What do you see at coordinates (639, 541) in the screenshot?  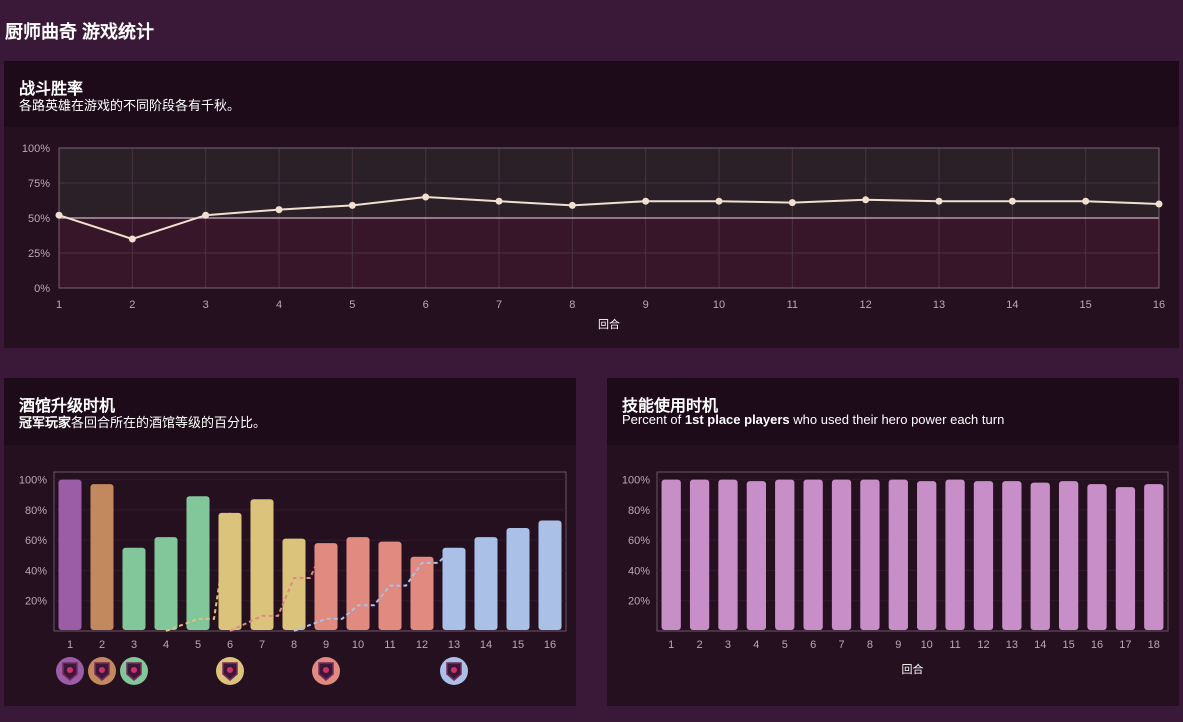 I see `y-tick-label: 60%` at bounding box center [639, 541].